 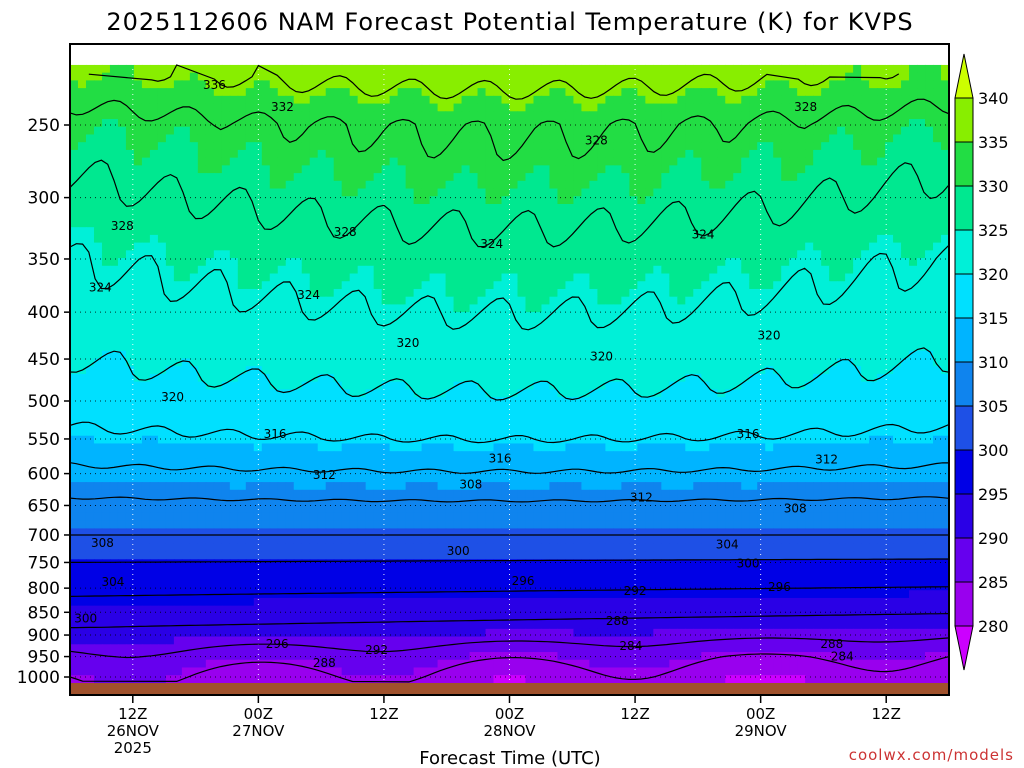 I want to click on contour-label: 332, so click(x=282, y=107).